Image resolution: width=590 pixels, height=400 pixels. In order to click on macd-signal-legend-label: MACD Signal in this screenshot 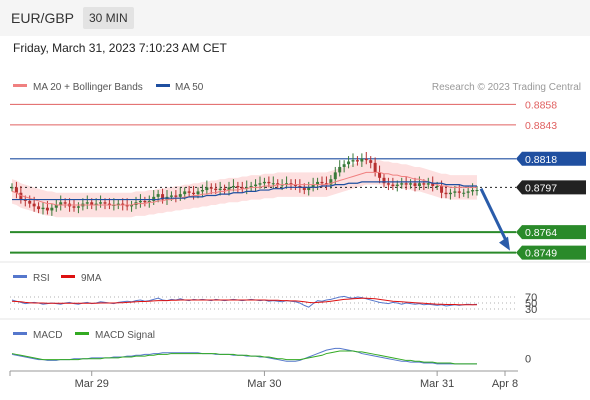, I will do `click(125, 335)`.